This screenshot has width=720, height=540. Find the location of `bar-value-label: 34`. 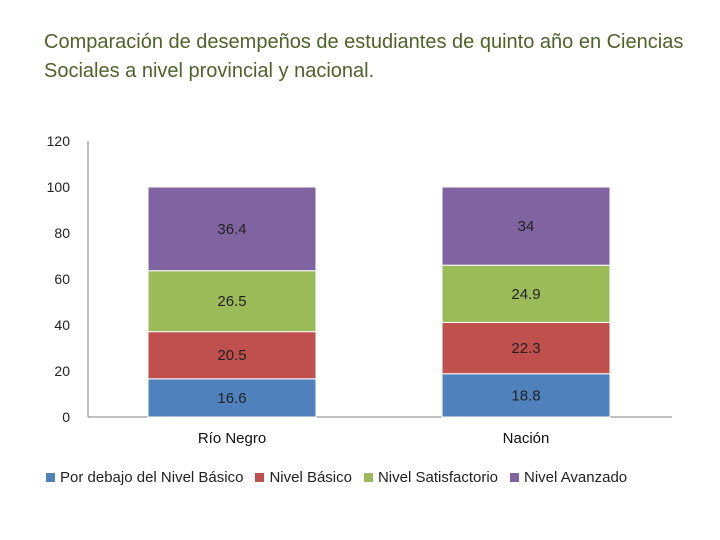

bar-value-label: 34 is located at coordinates (526, 226).